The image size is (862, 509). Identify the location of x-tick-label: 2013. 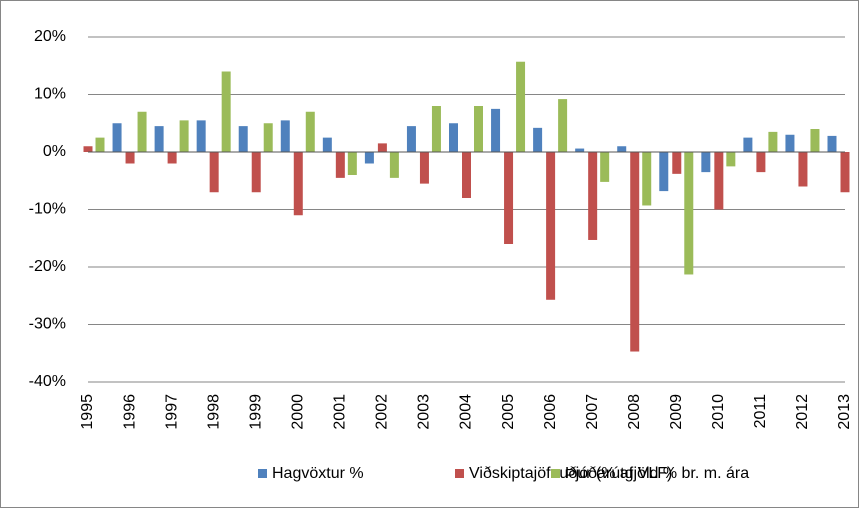
(844, 412).